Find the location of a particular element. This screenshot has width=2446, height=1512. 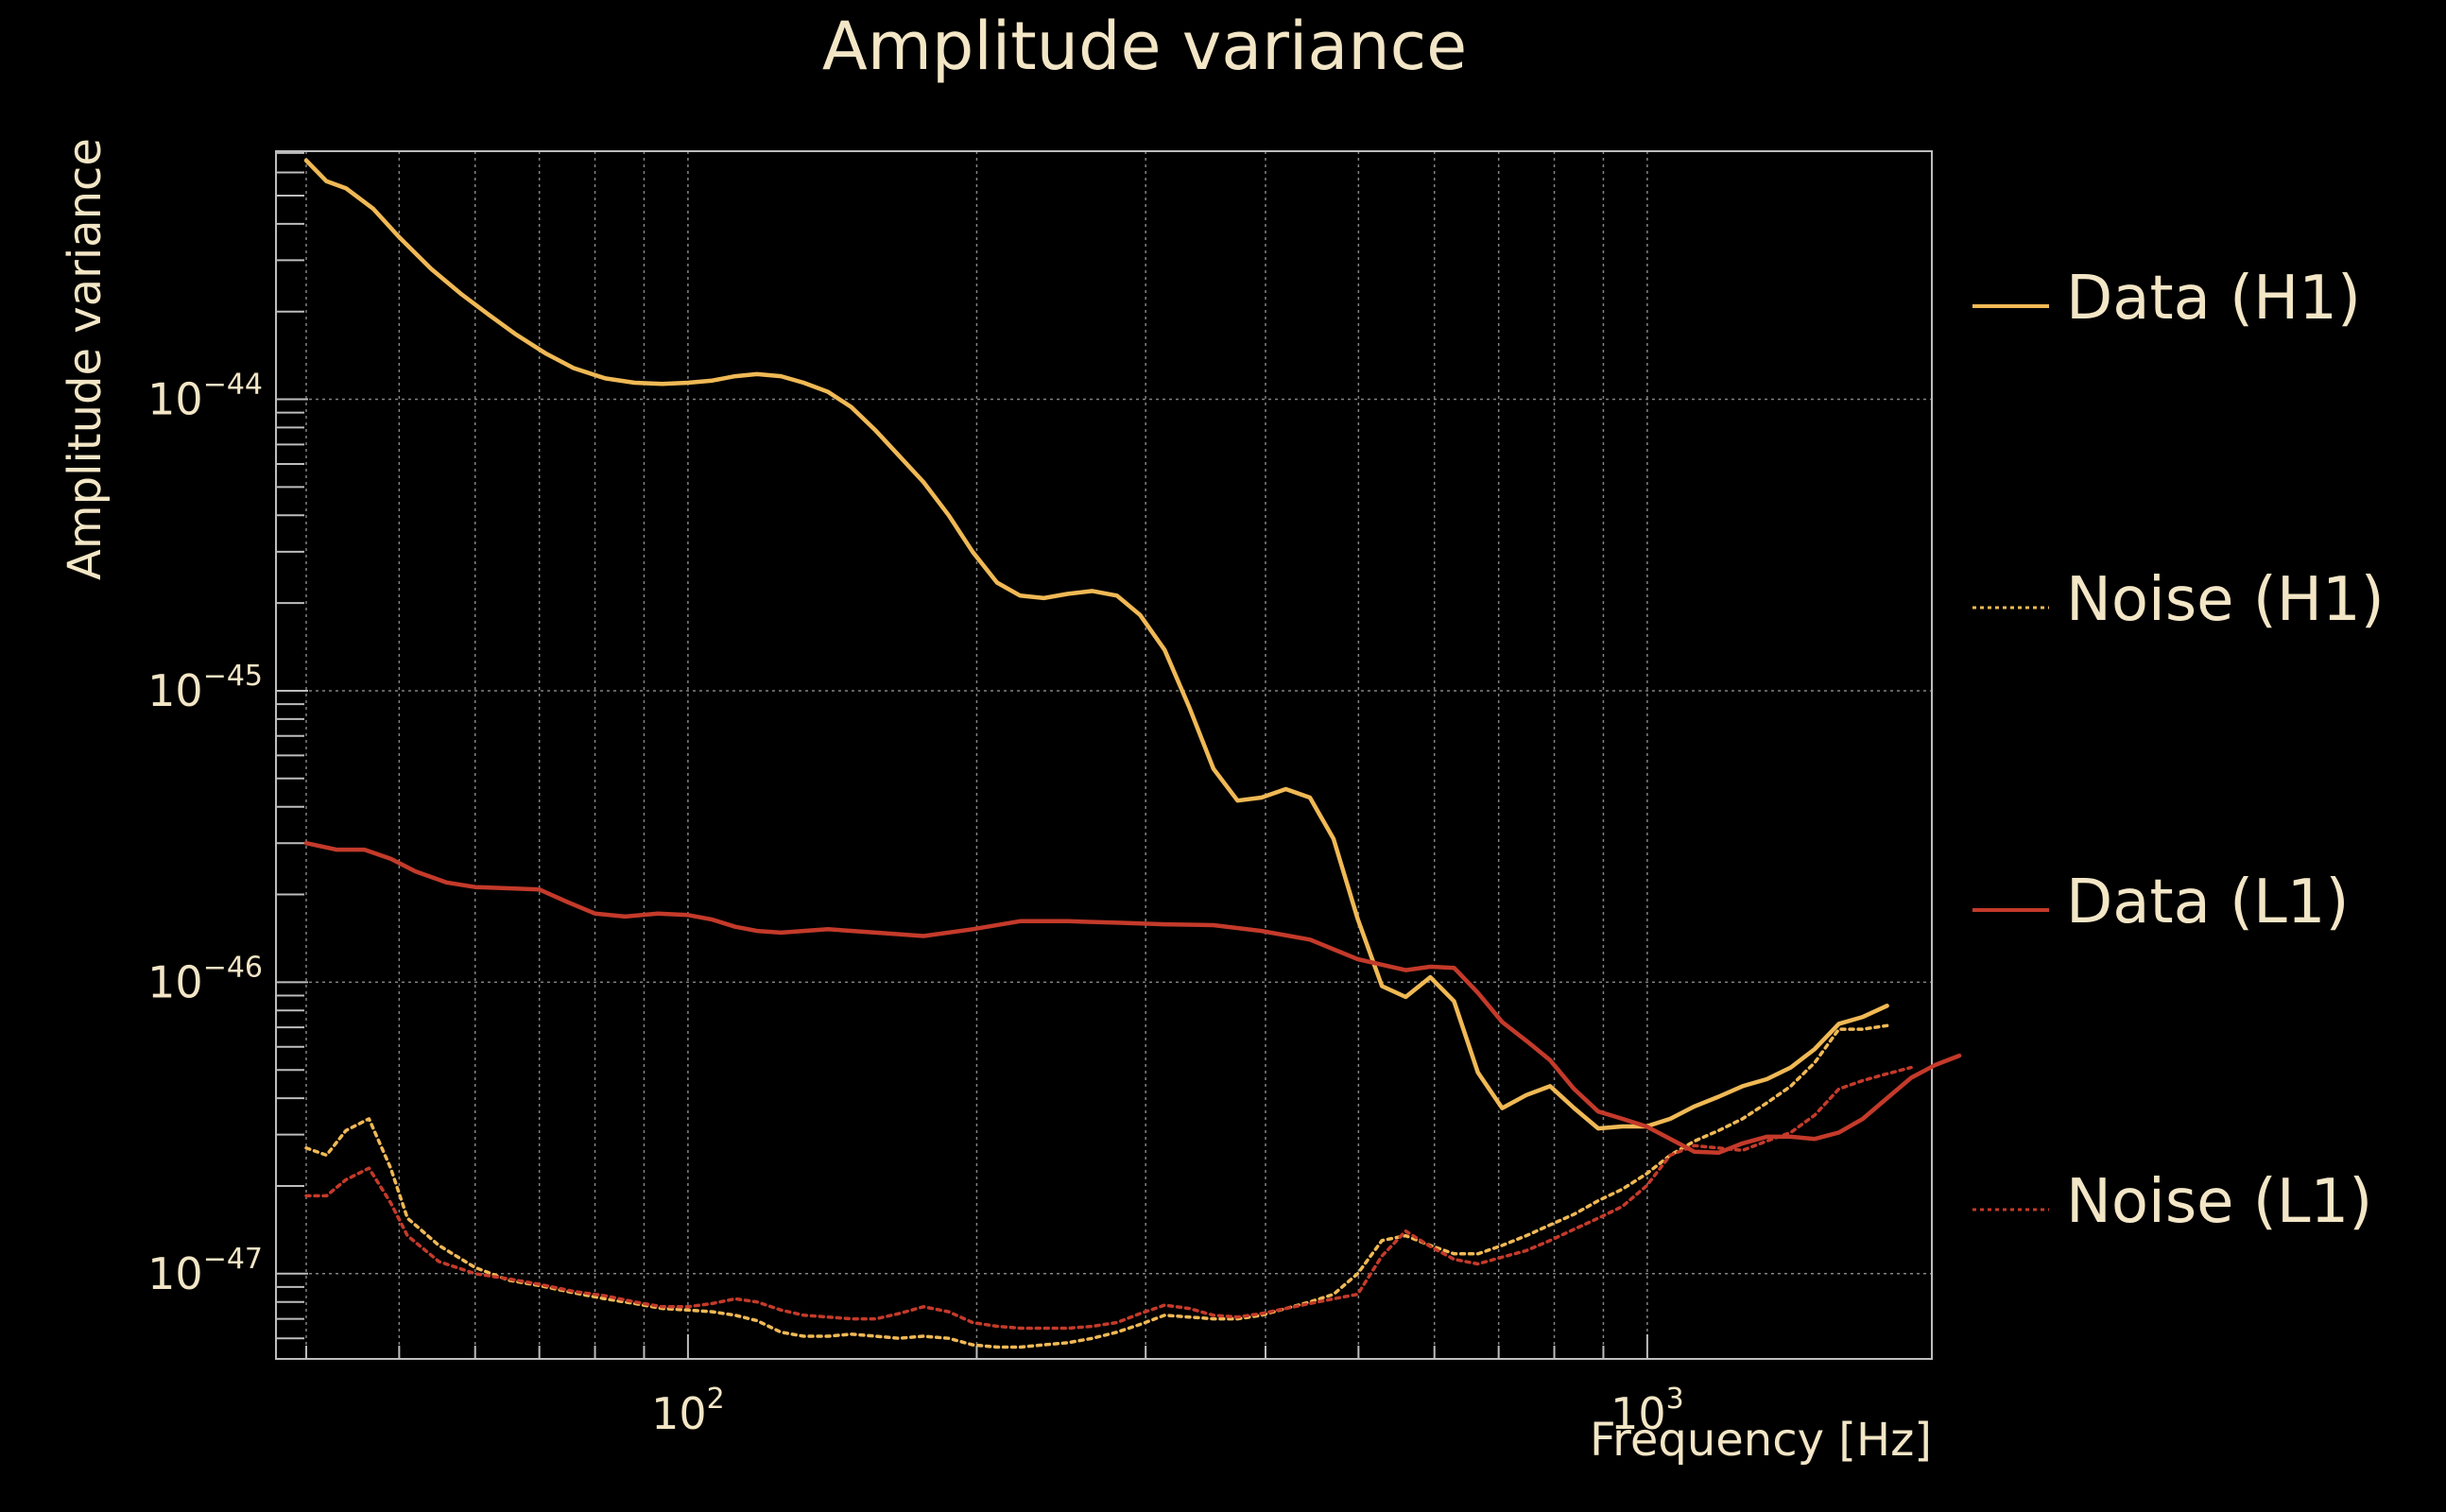

legend-entry-data-l1: Data (L1) is located at coordinates (2160, 902).